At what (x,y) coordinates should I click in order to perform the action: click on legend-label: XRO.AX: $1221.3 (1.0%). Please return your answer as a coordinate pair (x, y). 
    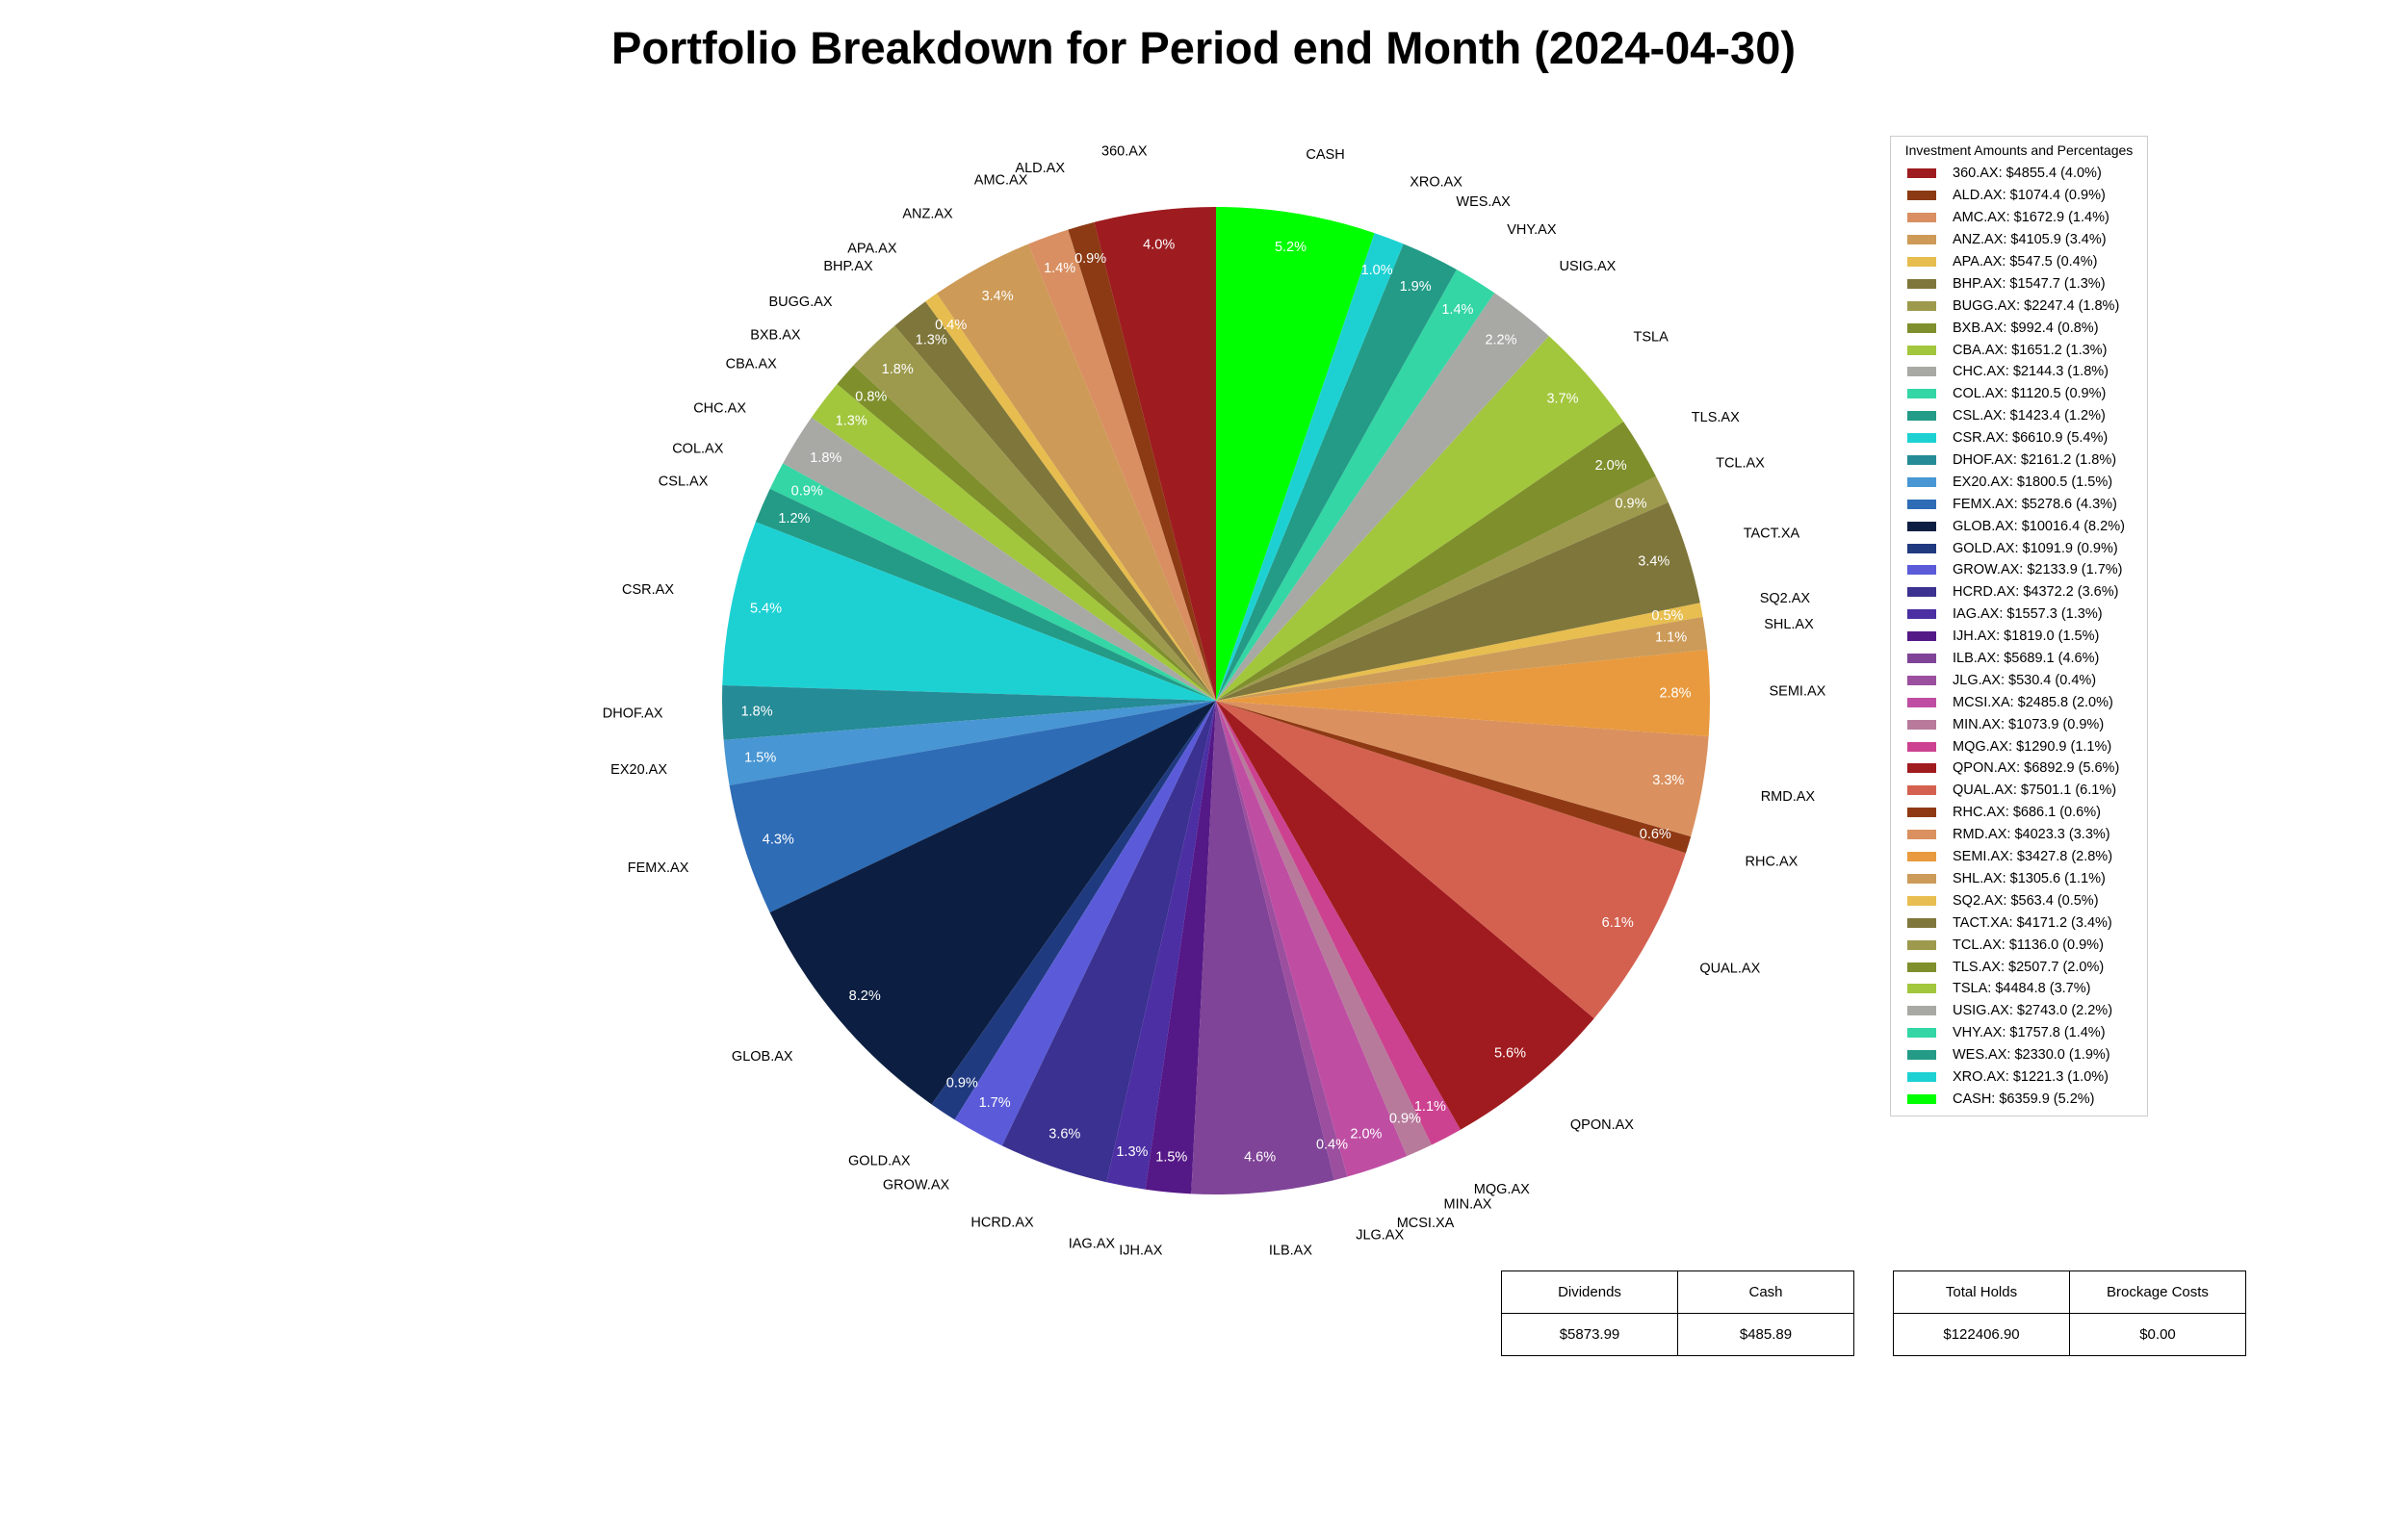
    Looking at the image, I should click on (2031, 1076).